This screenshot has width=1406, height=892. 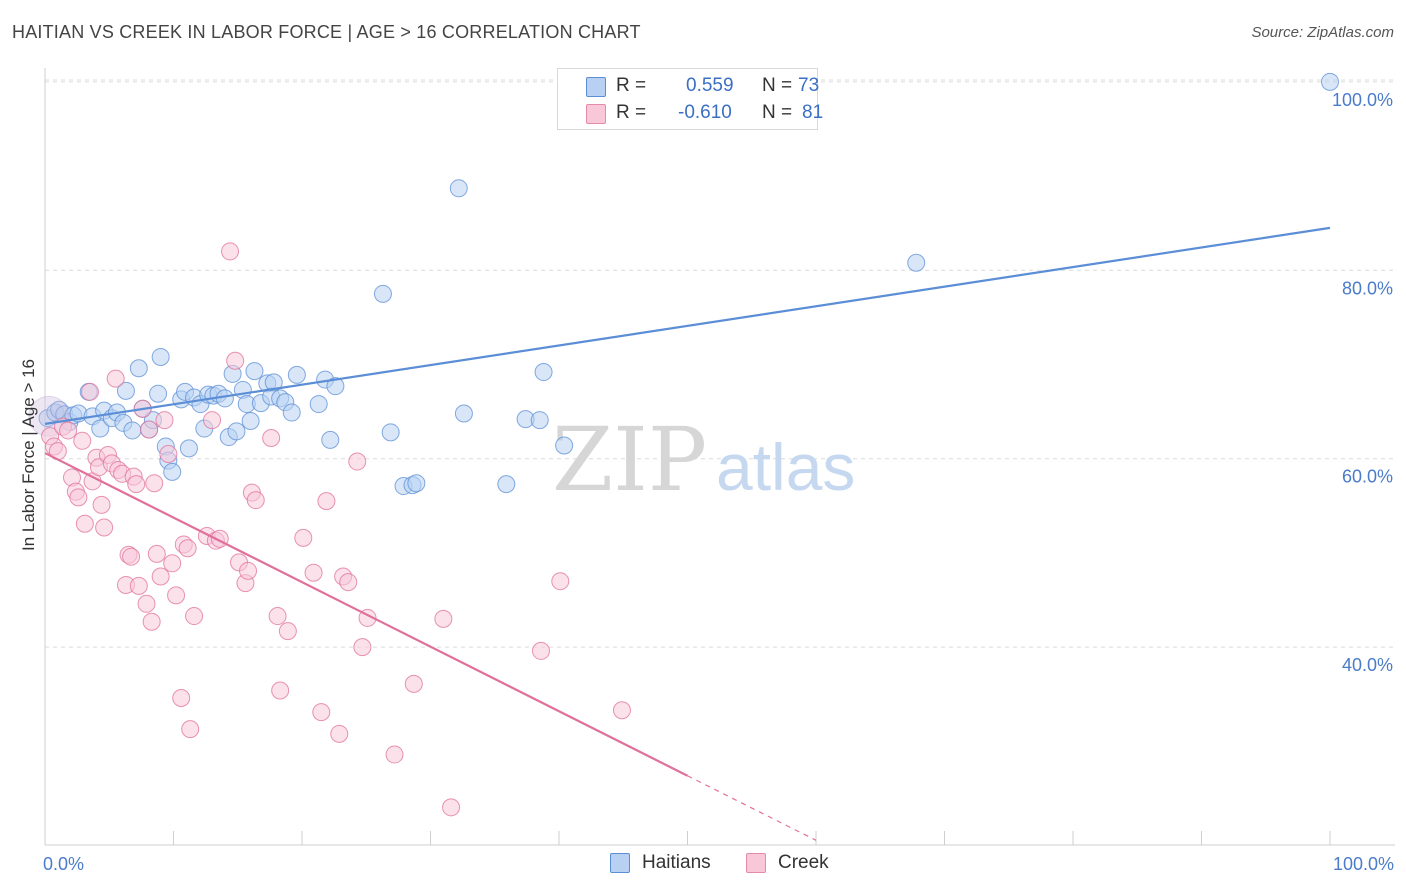 I want to click on haitians-legend-label: Haitians, so click(x=676, y=862).